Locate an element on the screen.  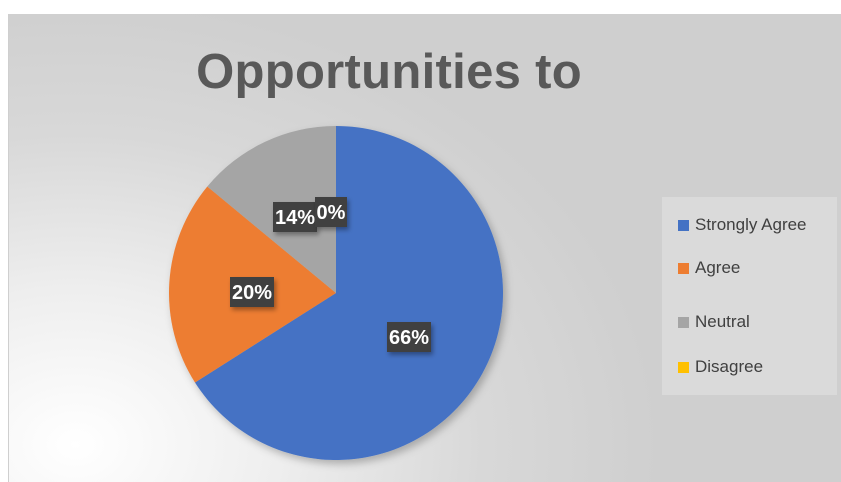
legend-item-neutral: Neutral is located at coordinates (714, 322).